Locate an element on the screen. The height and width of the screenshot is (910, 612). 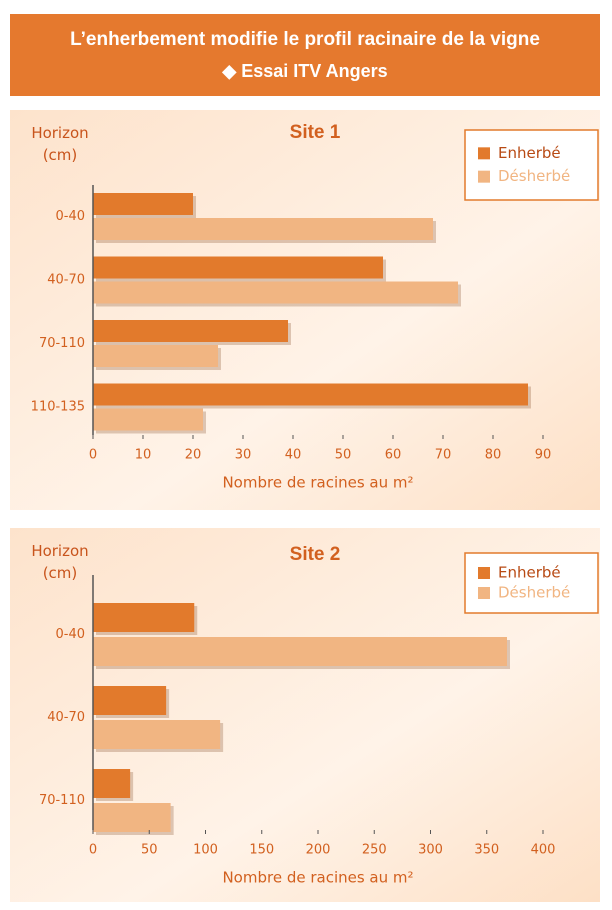
header-subtitle: ◆ Essai ITV Angers is located at coordinates (304, 71).